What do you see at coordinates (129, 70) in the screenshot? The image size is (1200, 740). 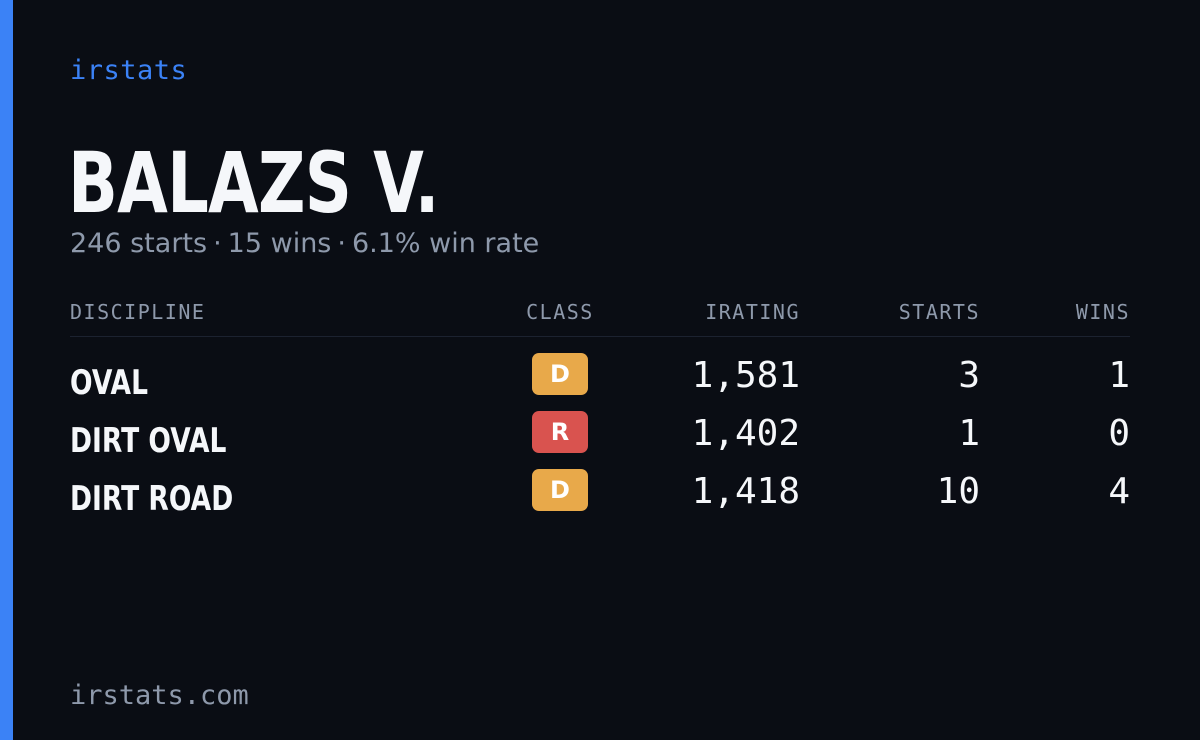 I see `brand-logo: irstats` at bounding box center [129, 70].